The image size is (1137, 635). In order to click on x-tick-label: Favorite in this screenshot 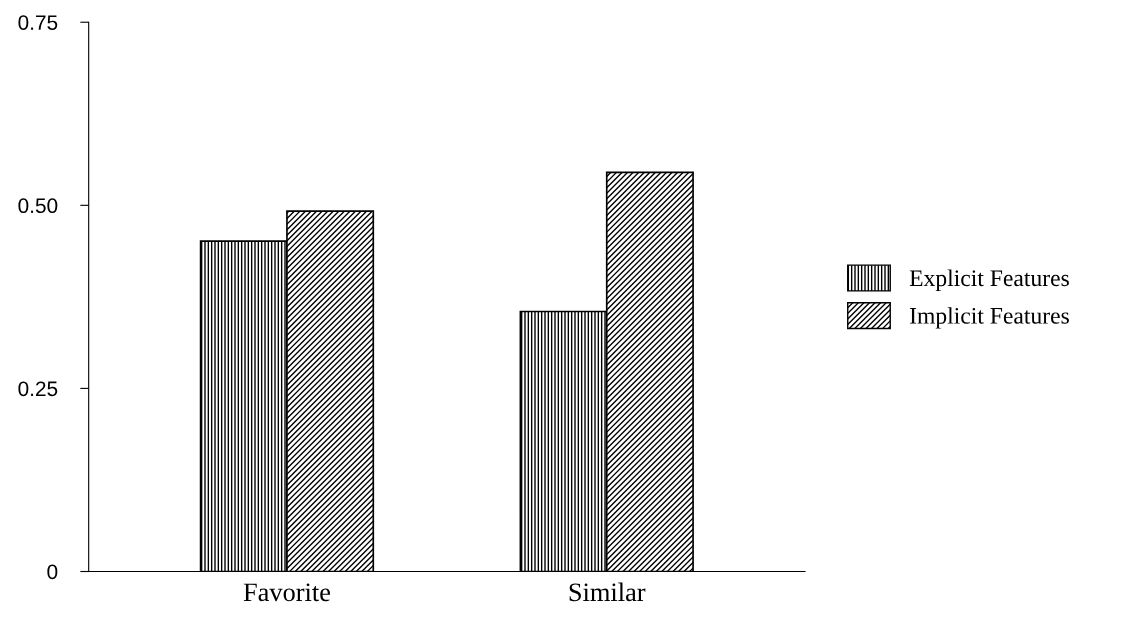, I will do `click(287, 592)`.